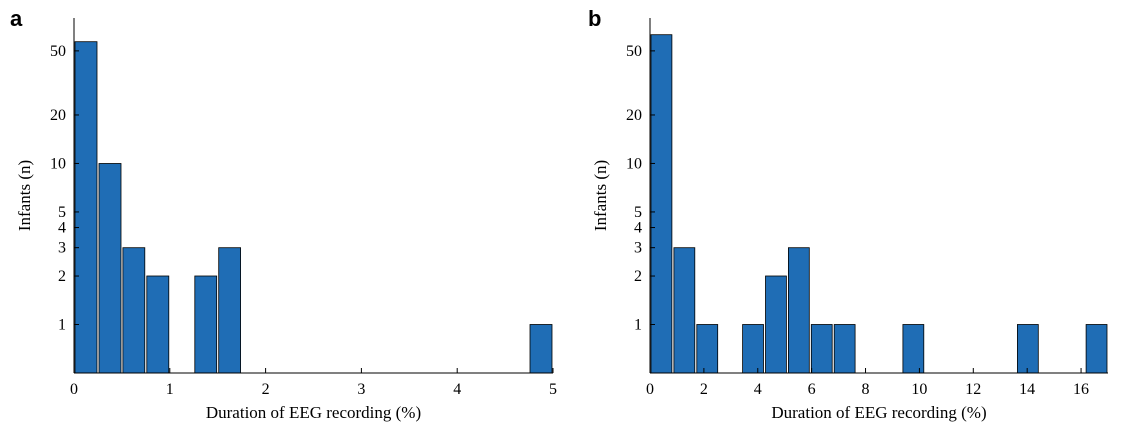  I want to click on panel-letter-a: a, so click(16, 18).